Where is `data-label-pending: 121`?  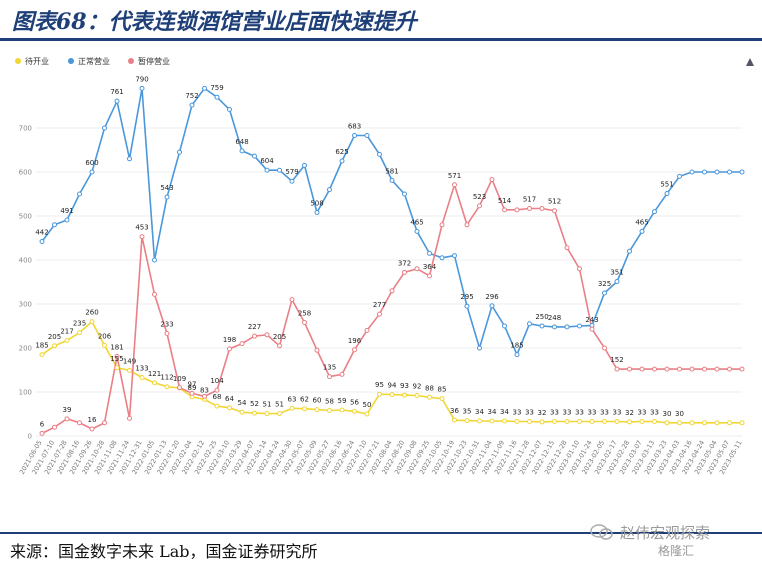 data-label-pending: 121 is located at coordinates (154, 374).